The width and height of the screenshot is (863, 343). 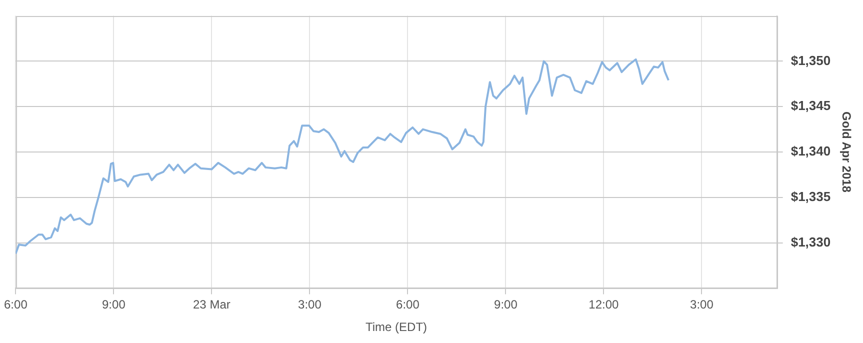 What do you see at coordinates (604, 305) in the screenshot?
I see `x-tick-label: 12:00` at bounding box center [604, 305].